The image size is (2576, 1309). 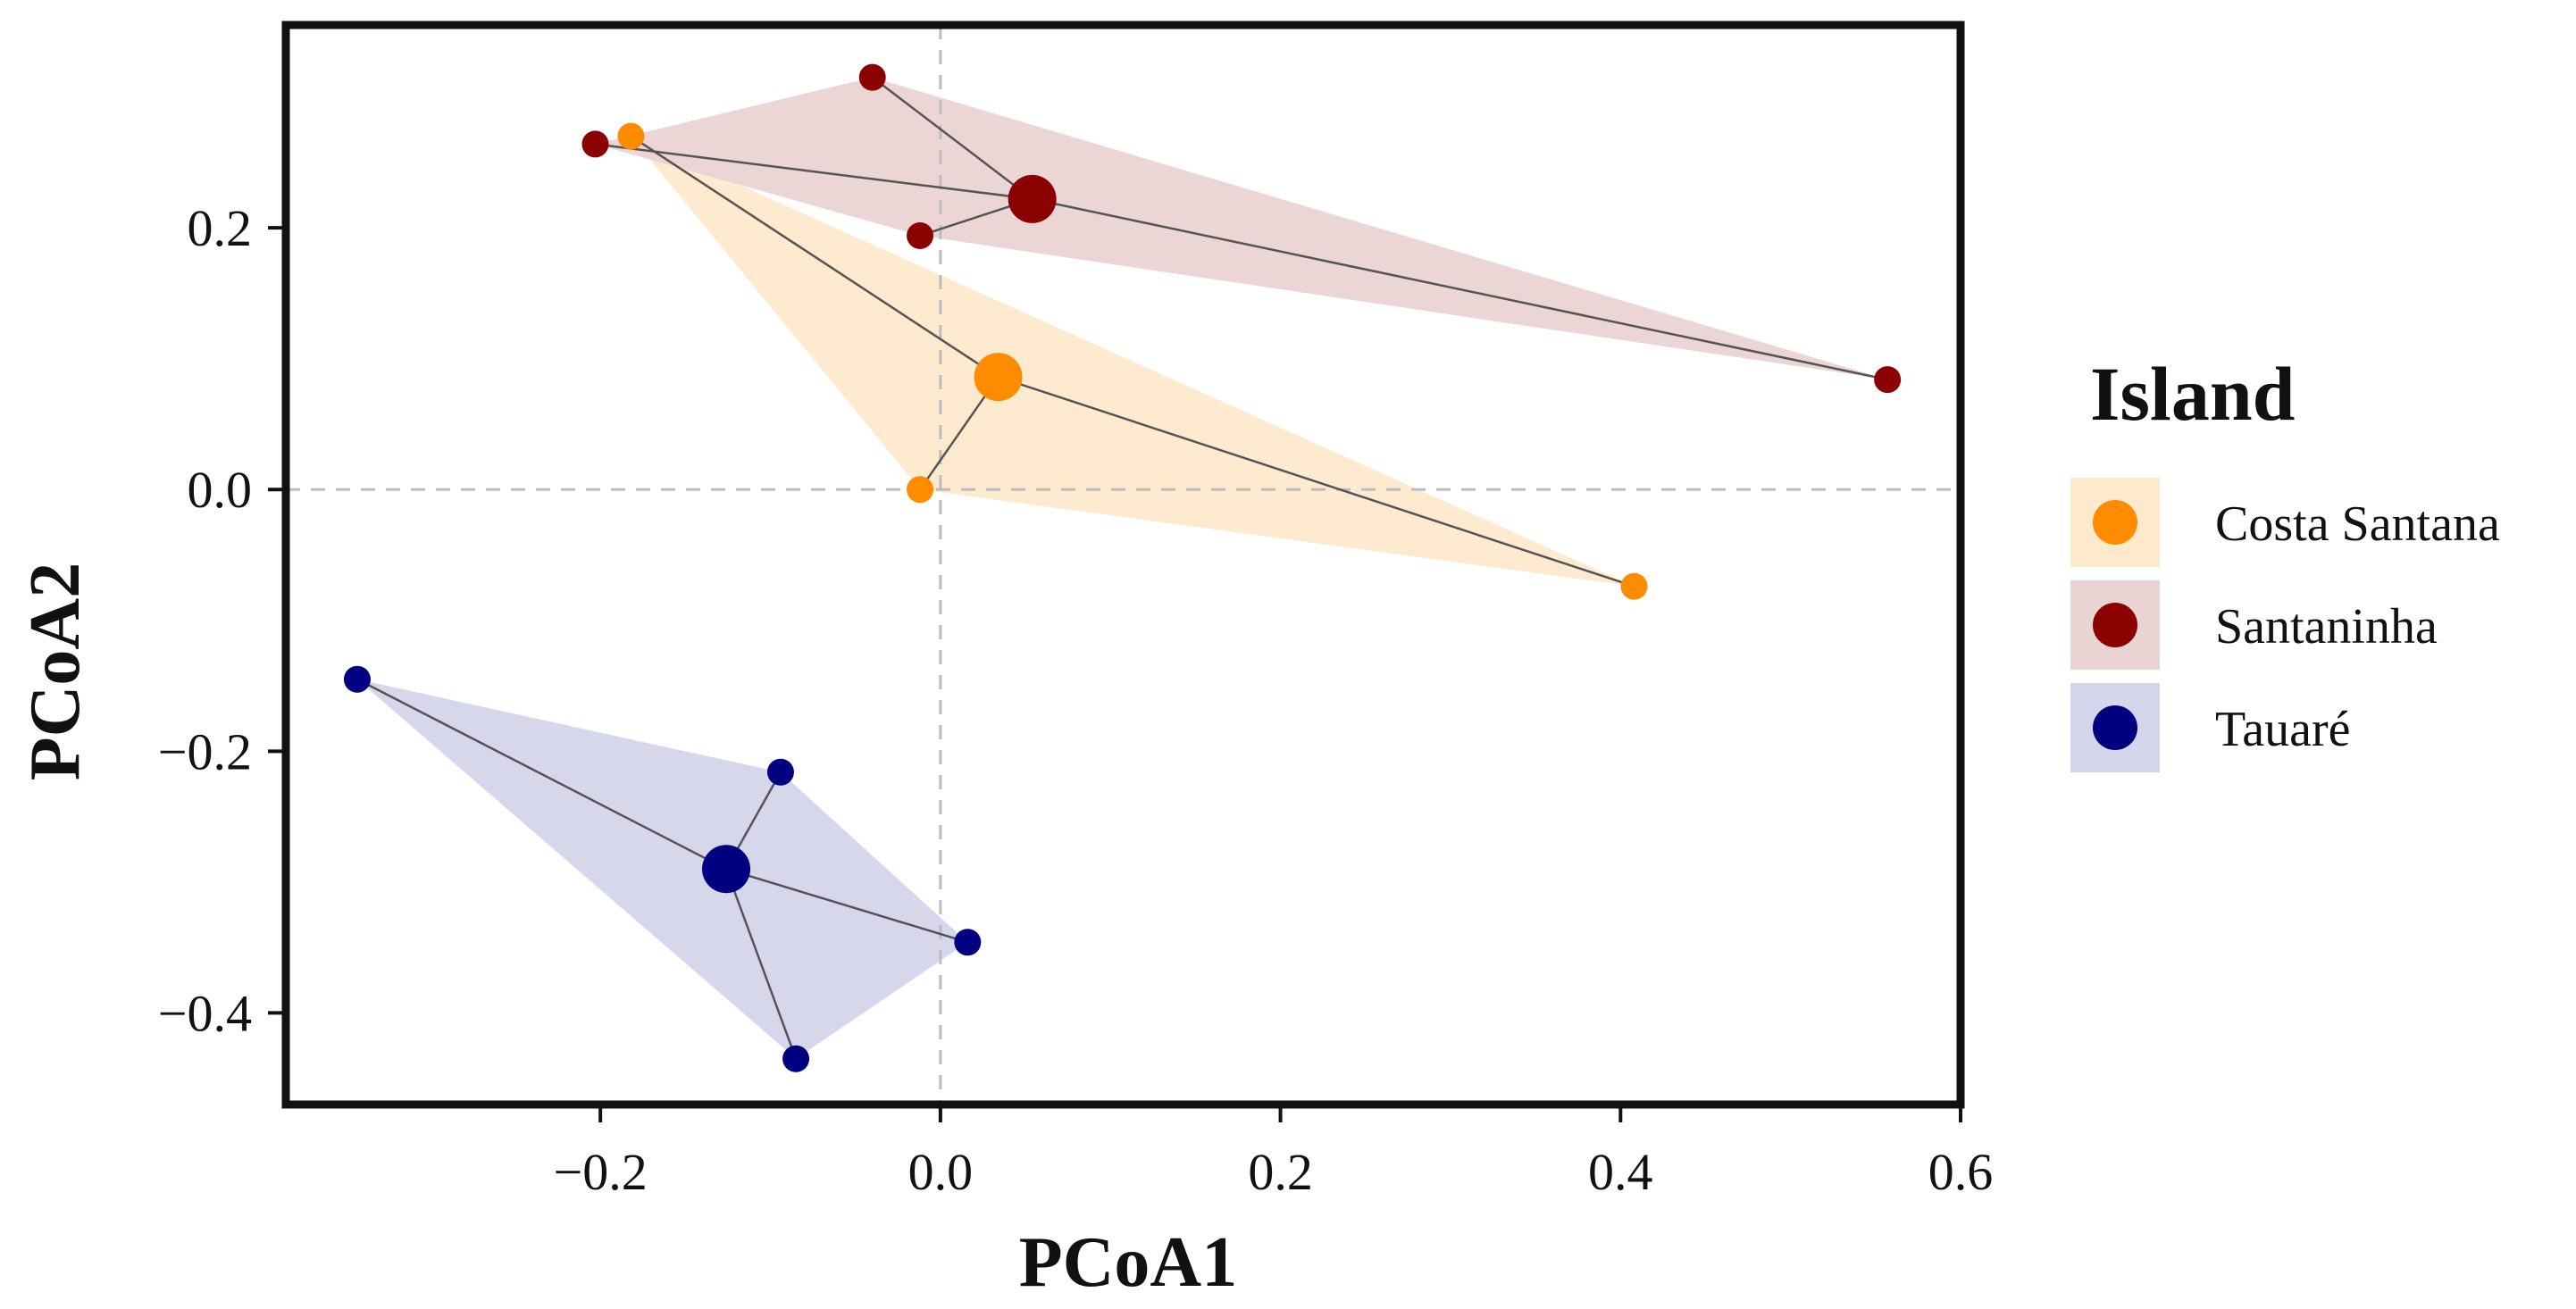 I want to click on x-tick-label: −0.2, so click(x=601, y=1172).